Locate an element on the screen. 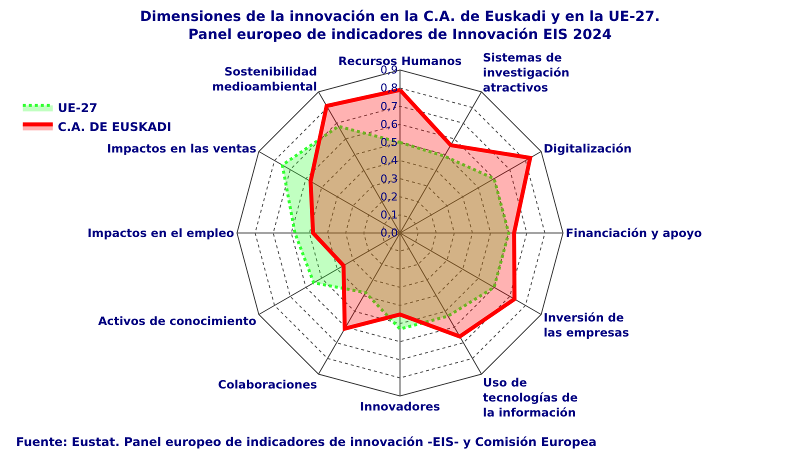 The height and width of the screenshot is (466, 800). legend-label: UE-27 is located at coordinates (78, 108).